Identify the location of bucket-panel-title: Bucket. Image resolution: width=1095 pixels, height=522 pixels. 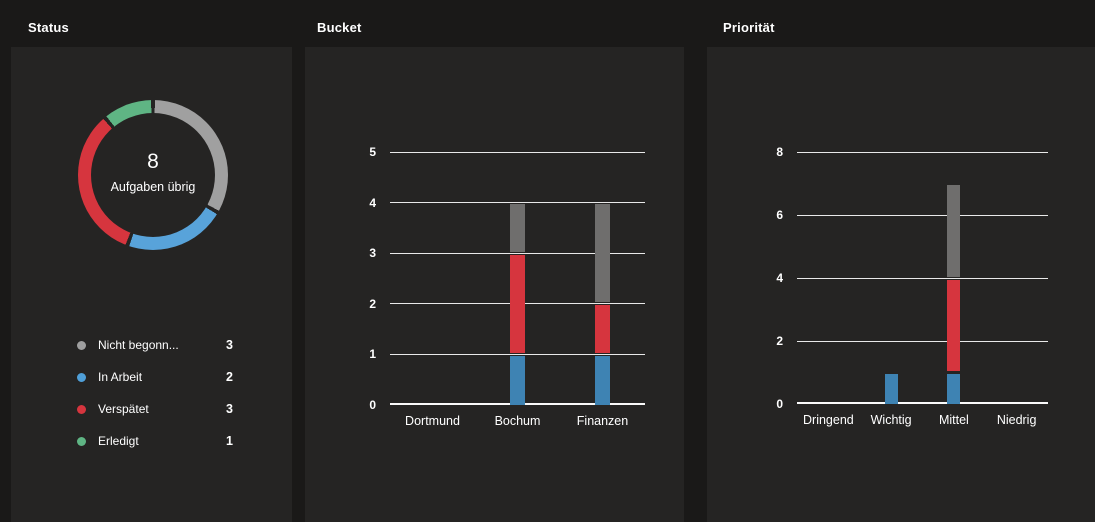
(339, 27).